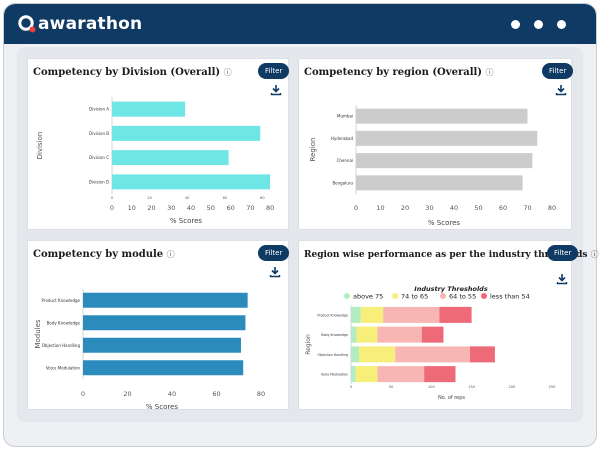  I want to click on brand-name: awarathon, so click(90, 24).